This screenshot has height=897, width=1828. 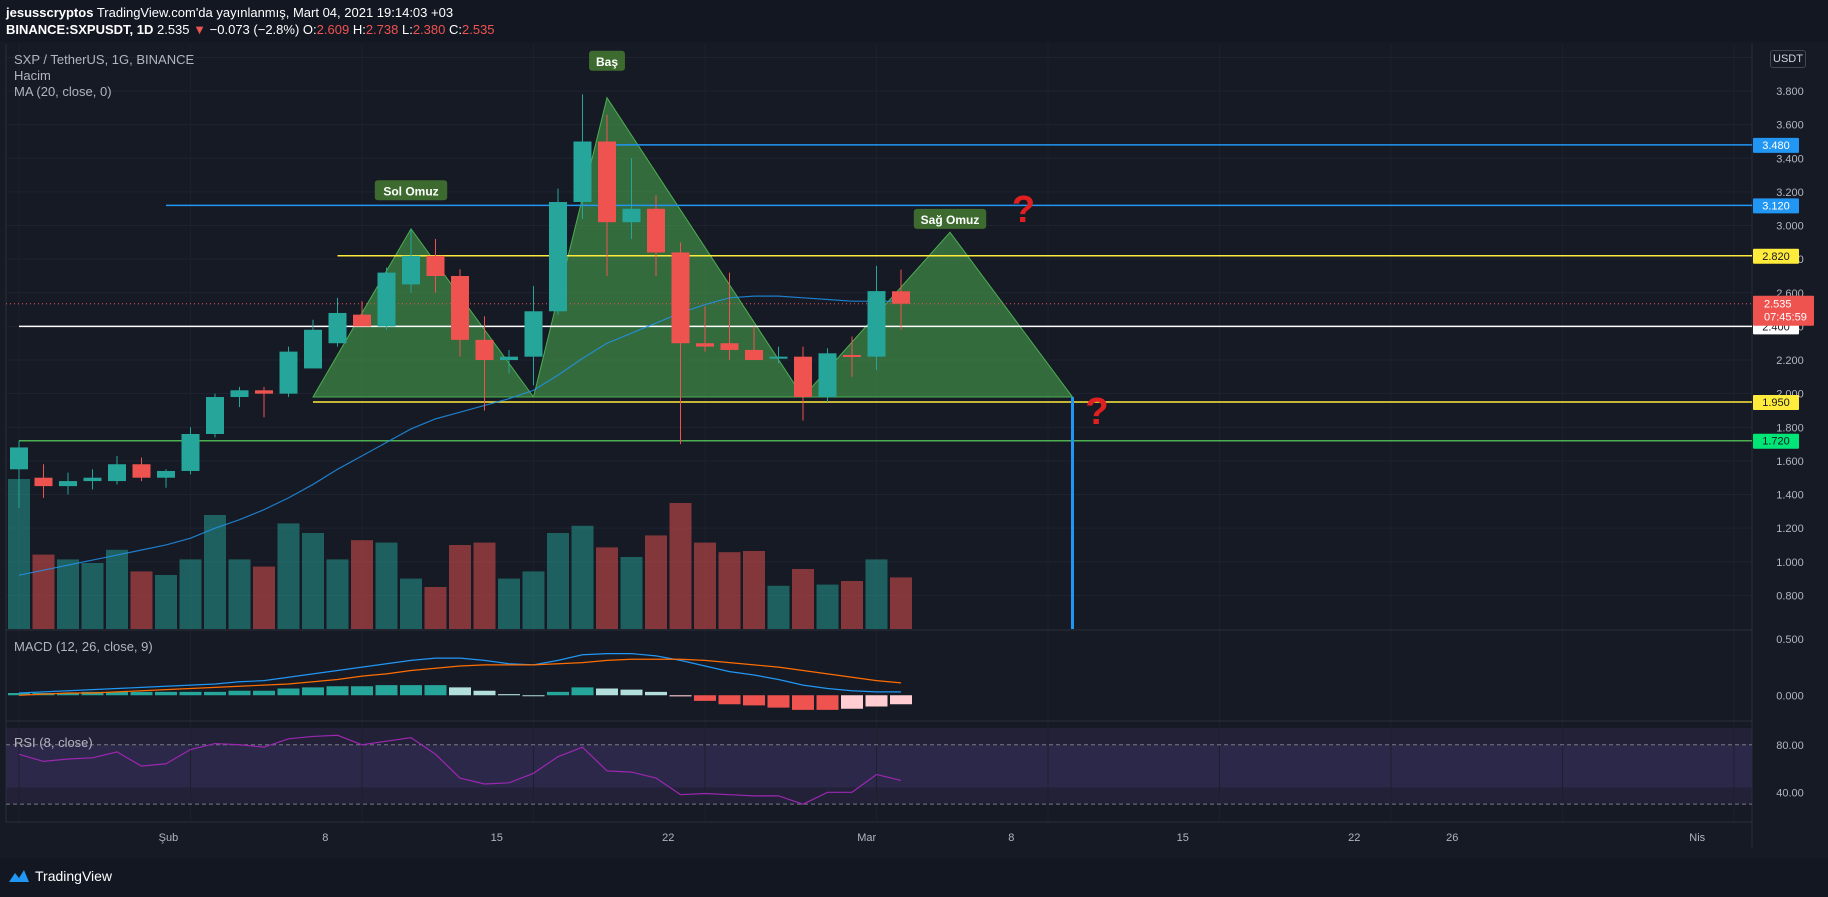 I want to click on macd-legend: MACD (12, 26, close, 9), so click(x=83, y=646).